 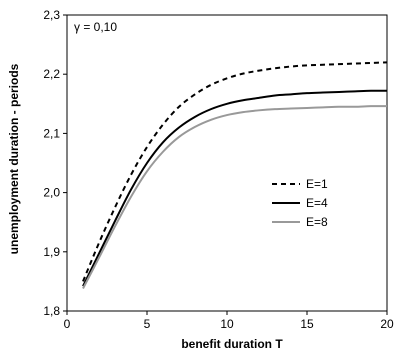 I want to click on legend-label: E=1, so click(x=317, y=184).